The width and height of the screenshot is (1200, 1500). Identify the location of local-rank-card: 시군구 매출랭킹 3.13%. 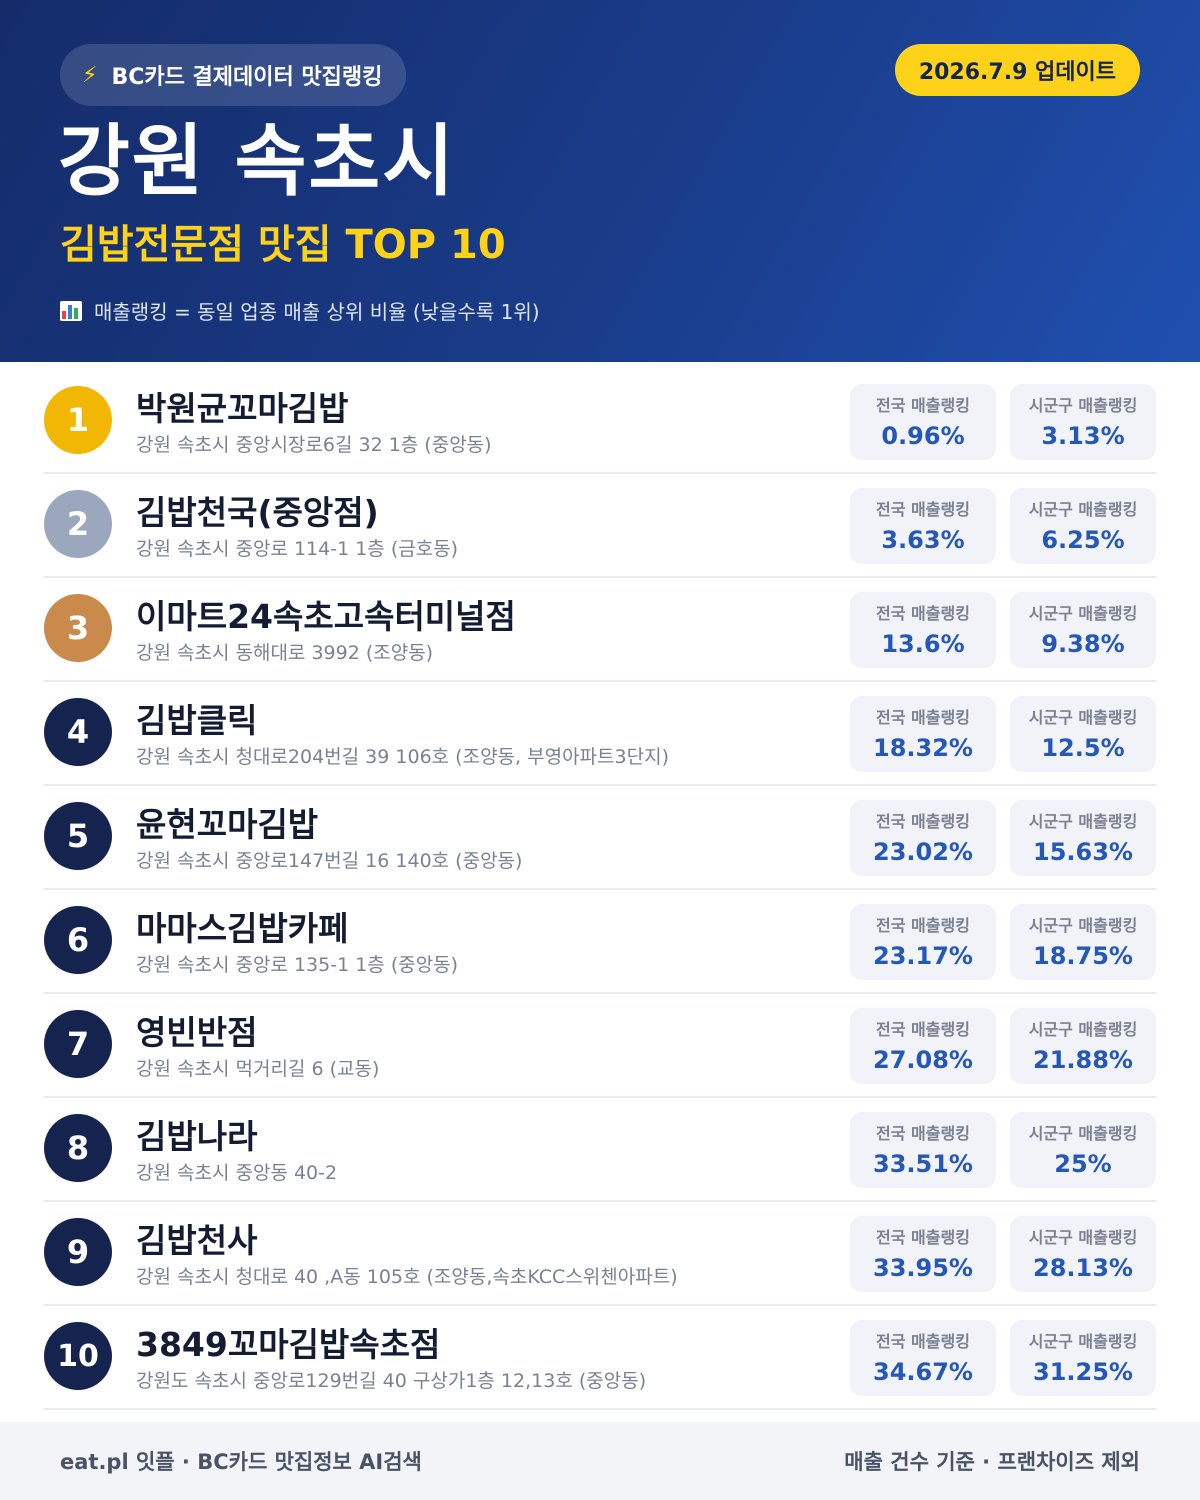
(1083, 422).